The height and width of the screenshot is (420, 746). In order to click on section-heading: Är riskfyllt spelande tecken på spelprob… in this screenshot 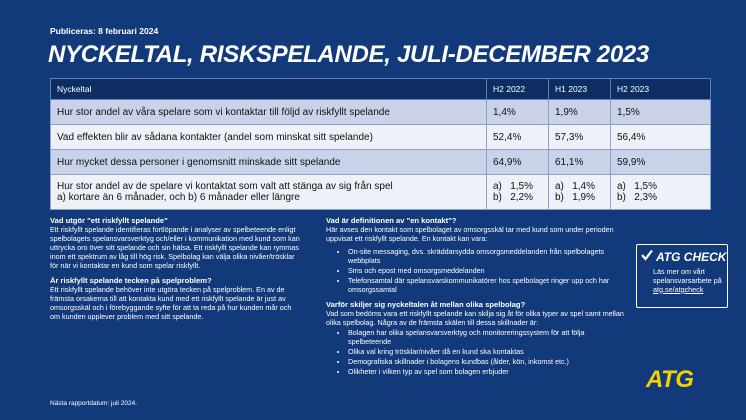, I will do `click(131, 280)`.